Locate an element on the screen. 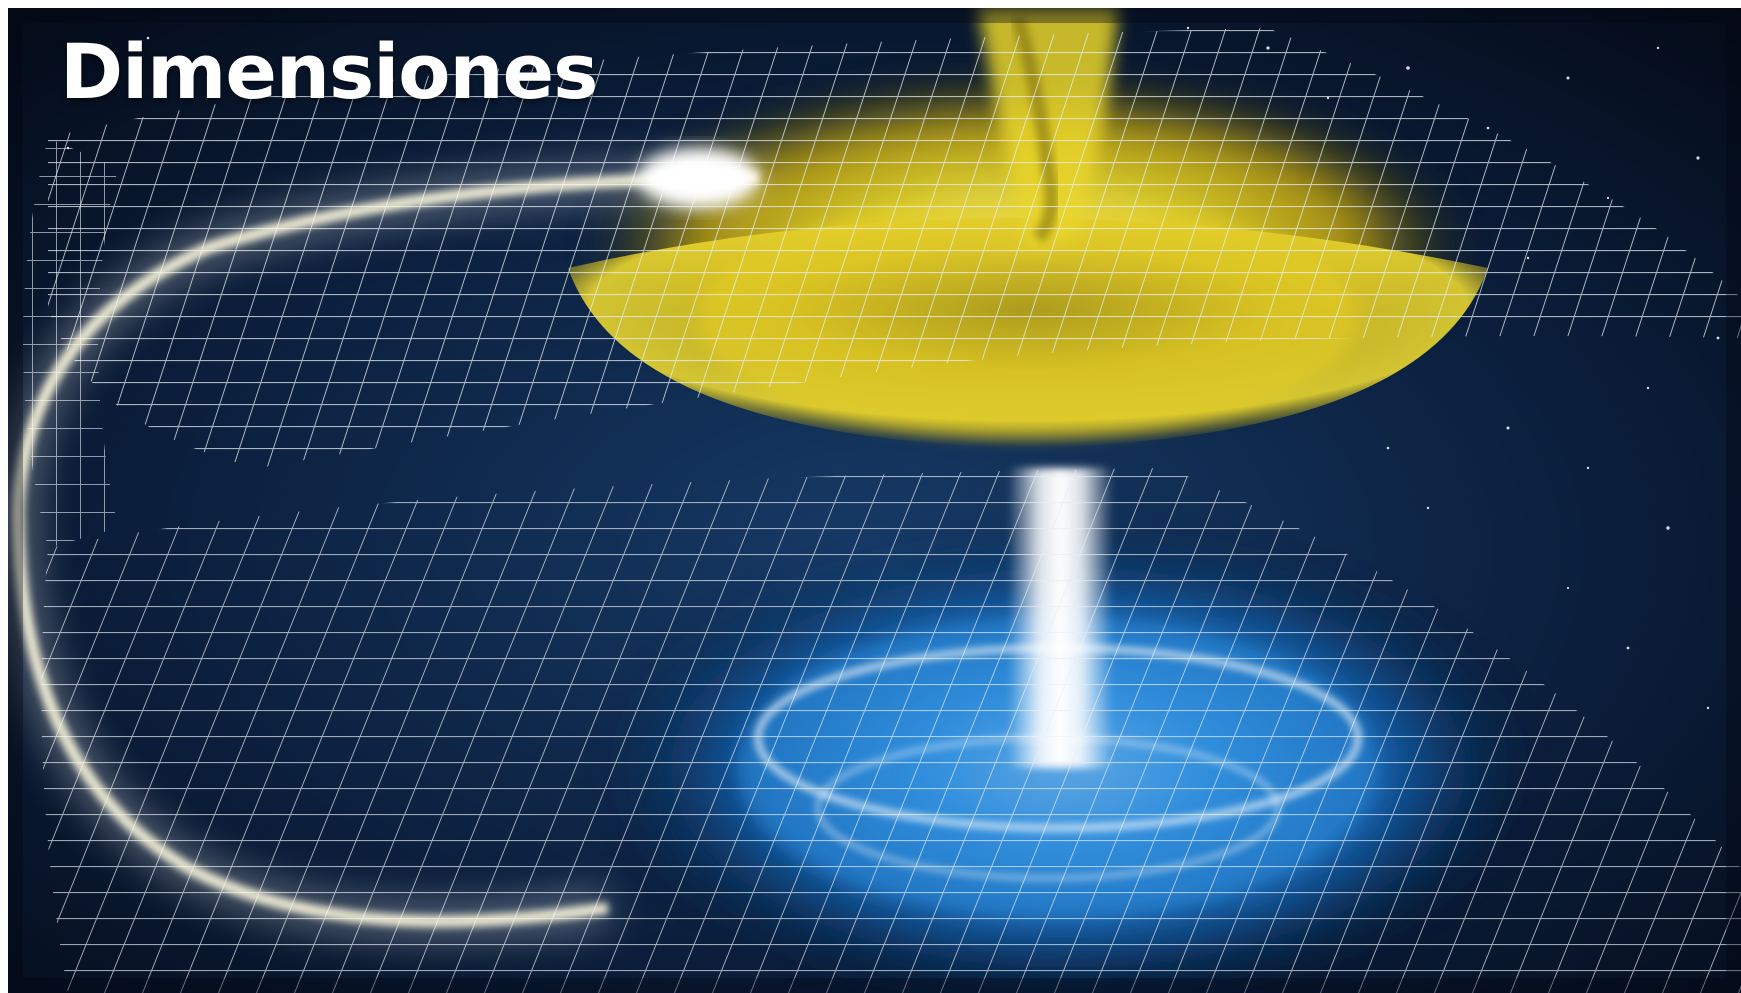  slide-title: Dimensiones is located at coordinates (329, 71).